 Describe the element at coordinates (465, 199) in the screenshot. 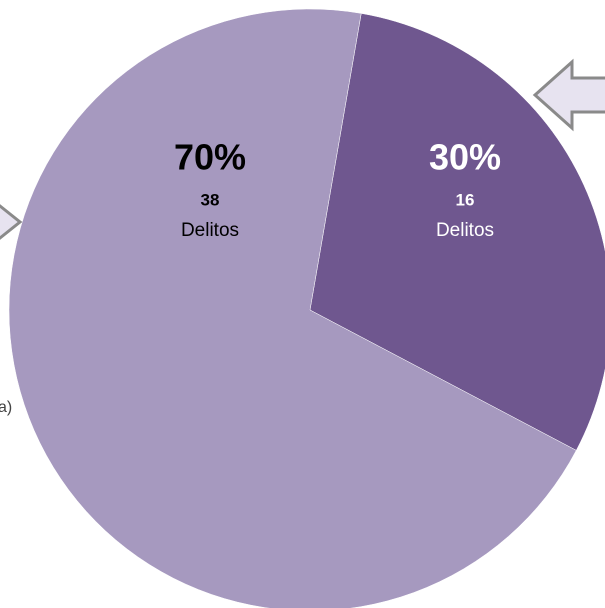

I see `count-label: 16` at that location.